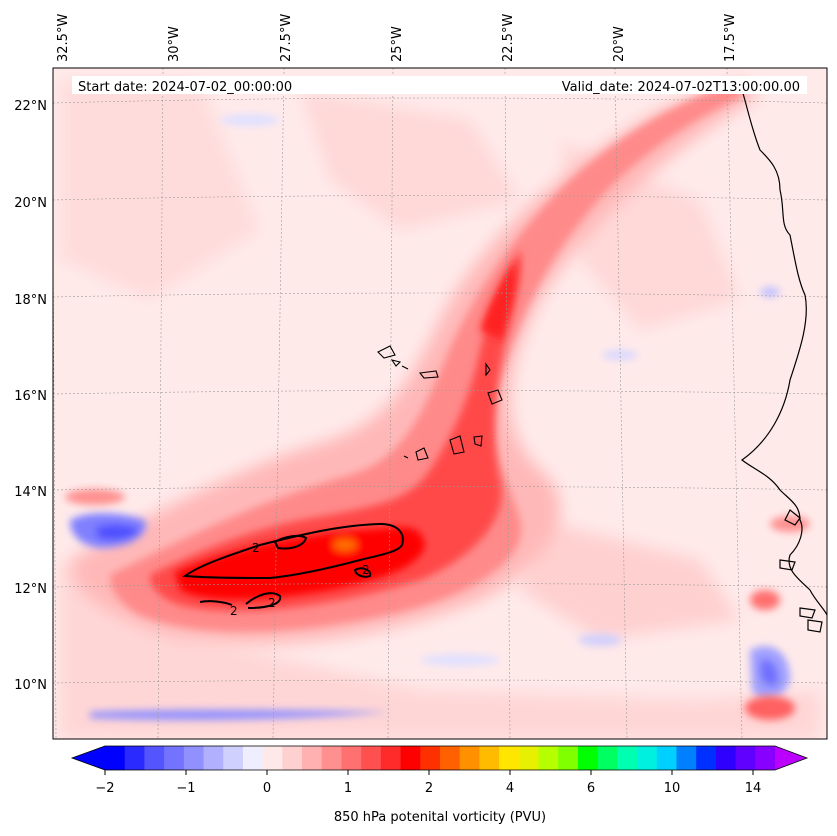 This screenshot has height=836, width=837. I want to click on colorbar-under-arrow, so click(88, 758).